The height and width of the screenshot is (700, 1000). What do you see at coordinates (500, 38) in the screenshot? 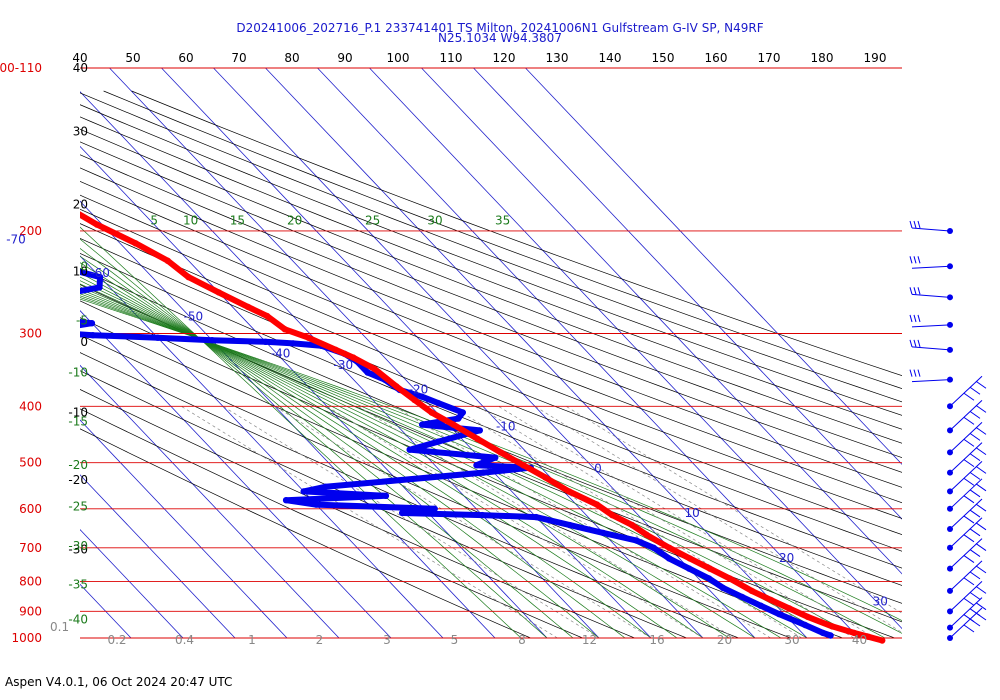
I see `chart-title-line2: N25.1034 W94.3807` at bounding box center [500, 38].